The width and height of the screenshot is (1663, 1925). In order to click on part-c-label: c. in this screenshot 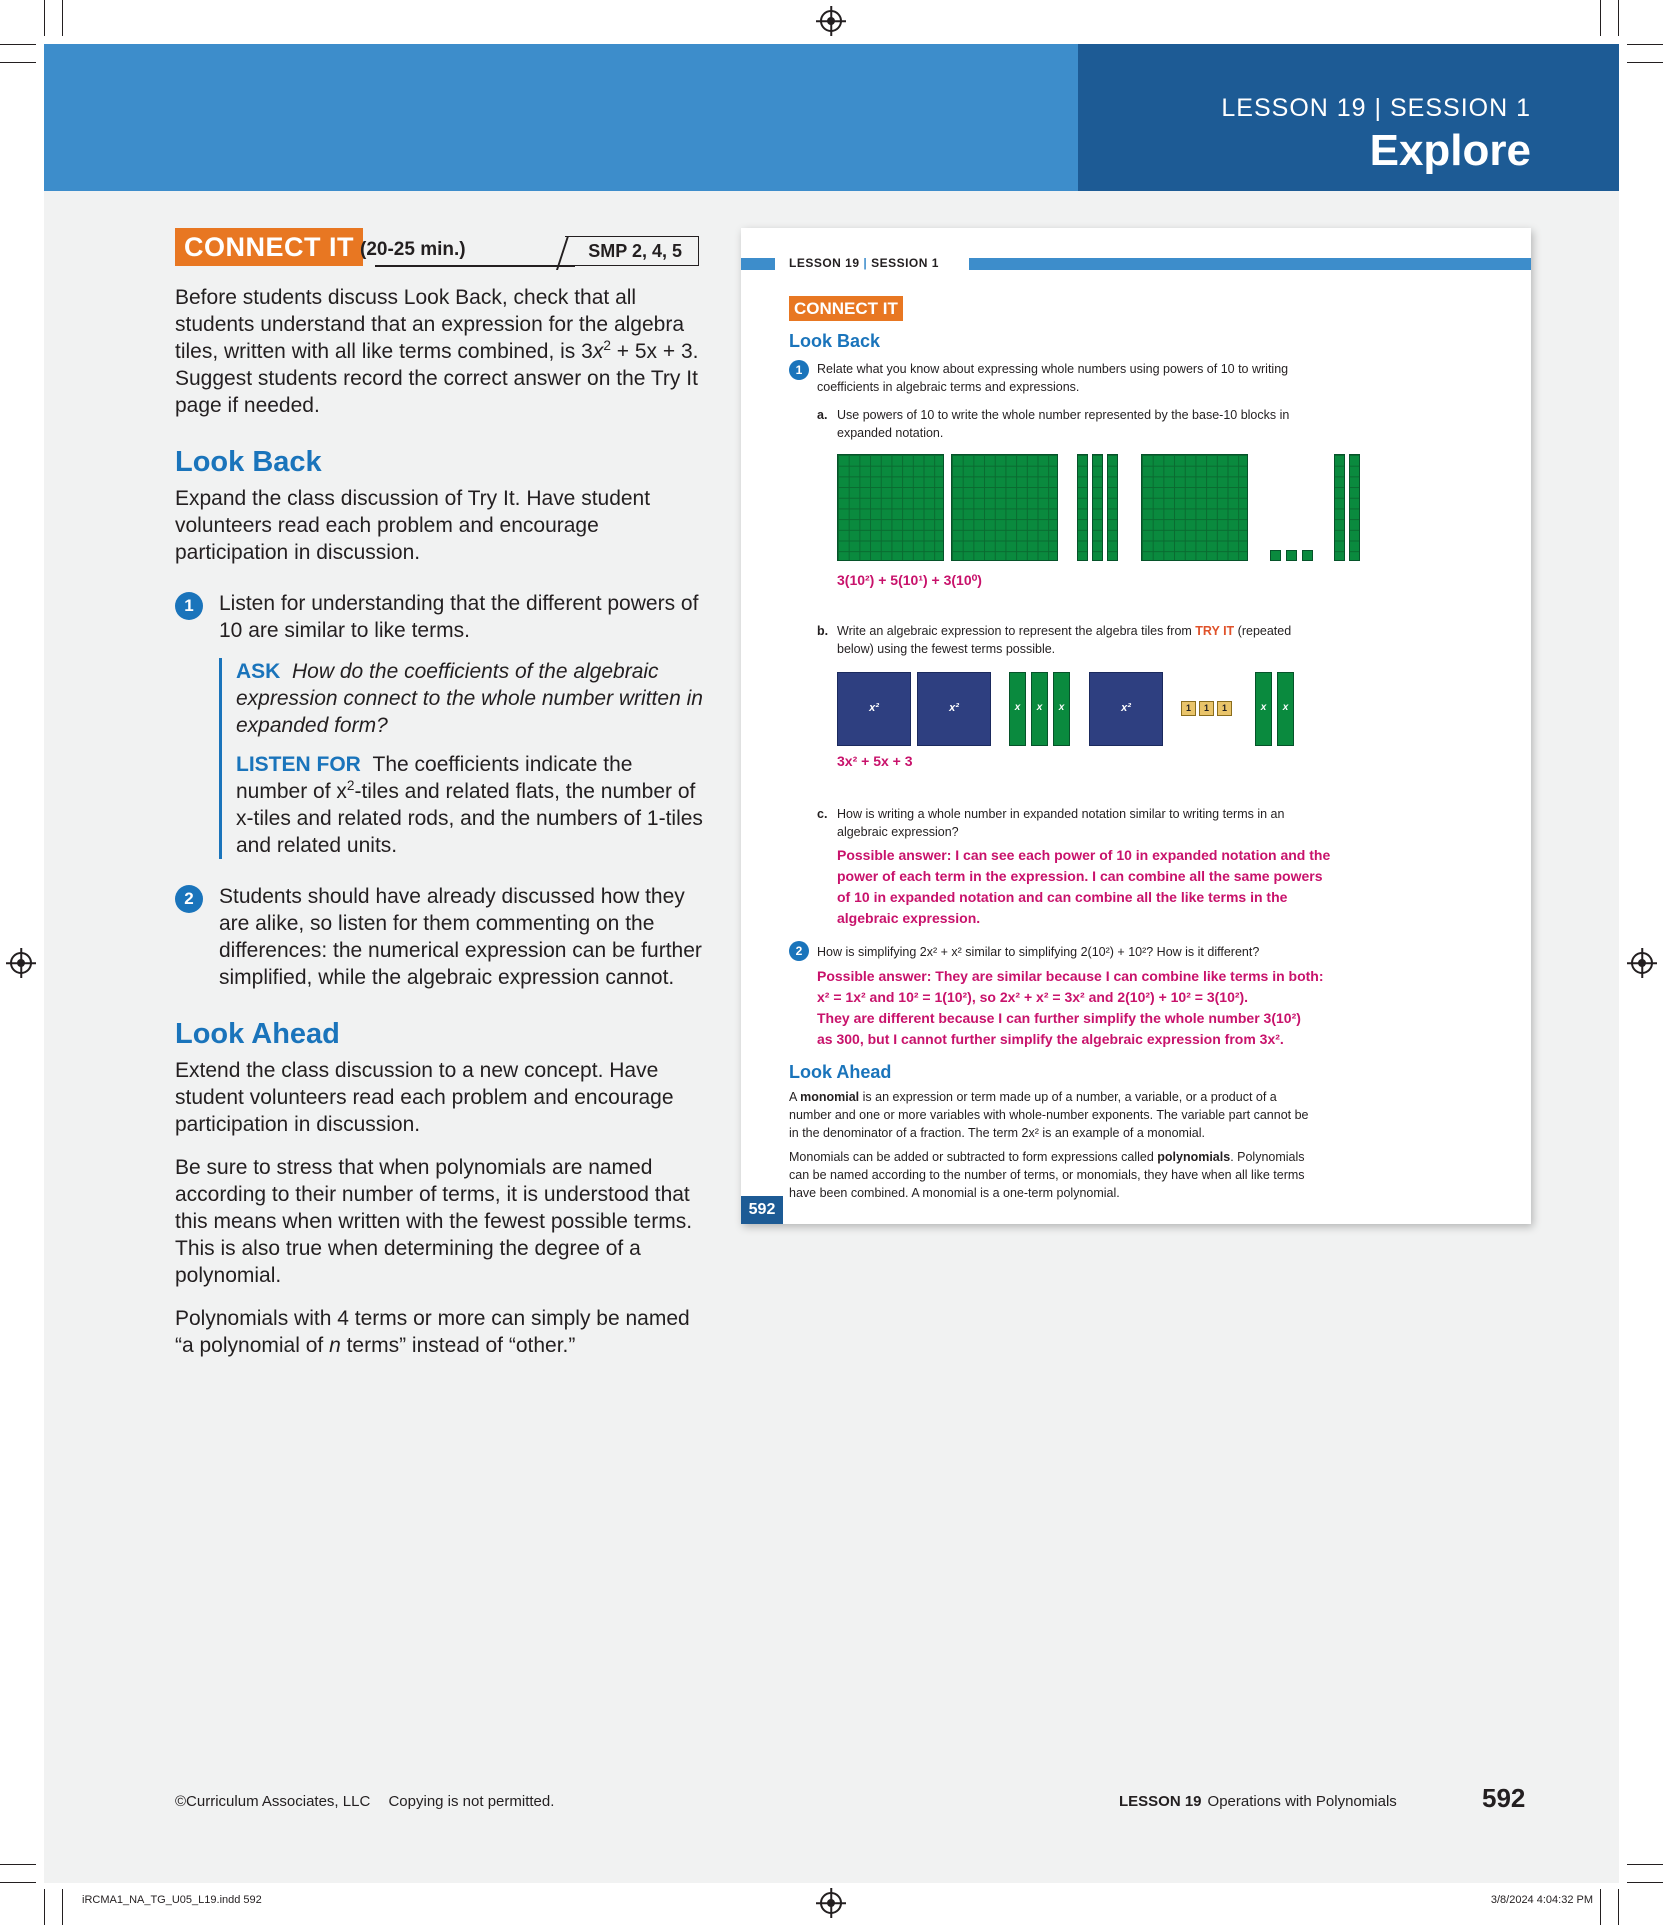, I will do `click(822, 814)`.